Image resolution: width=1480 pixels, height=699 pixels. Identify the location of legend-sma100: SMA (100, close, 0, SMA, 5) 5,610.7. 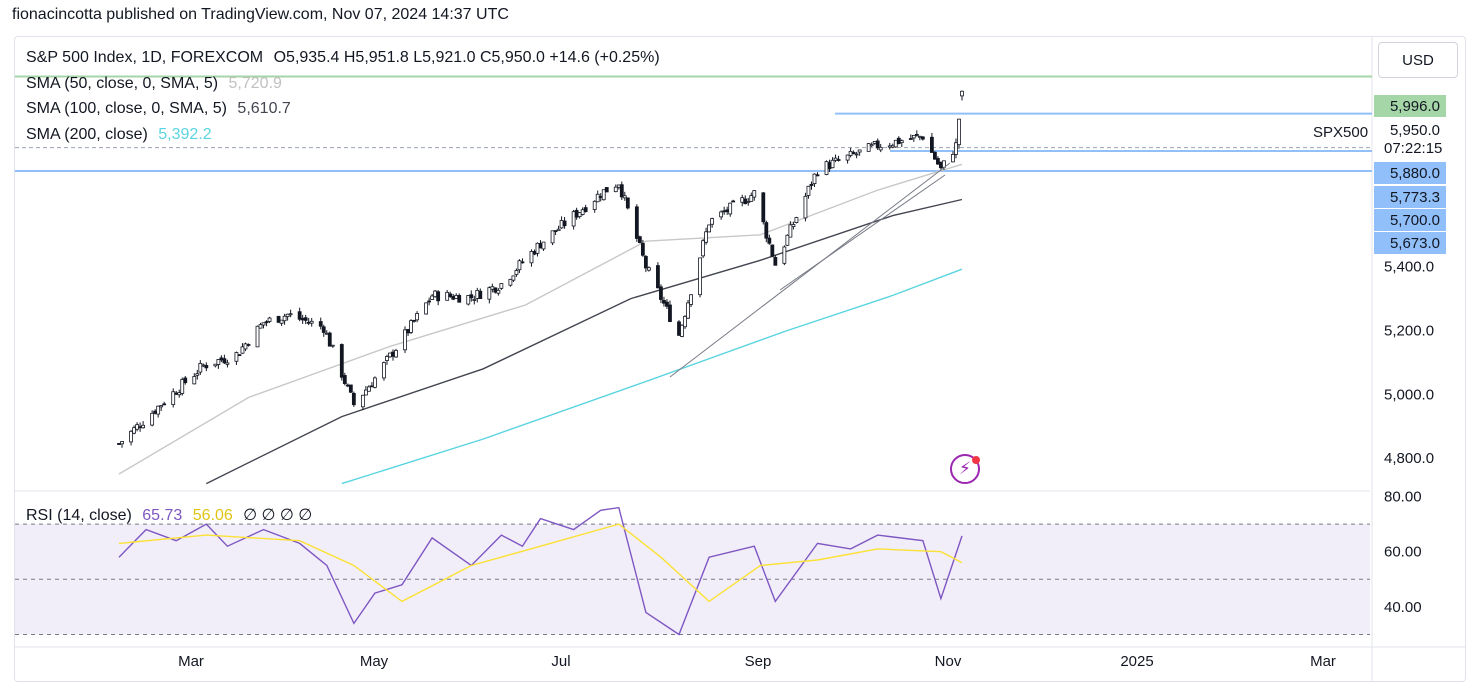
(158, 109).